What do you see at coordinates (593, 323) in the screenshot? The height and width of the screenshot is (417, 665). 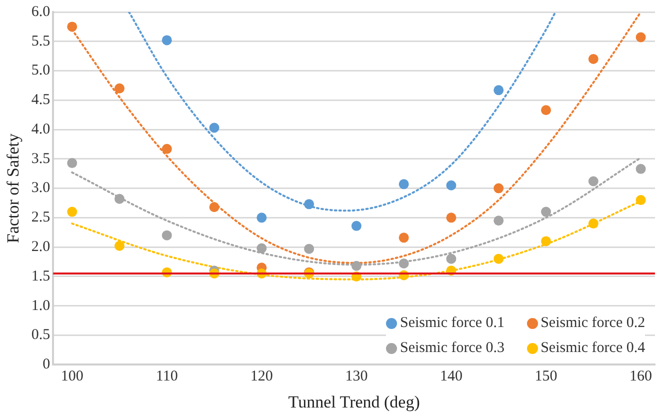 I see `legend-label: Seismic force 0.2` at bounding box center [593, 323].